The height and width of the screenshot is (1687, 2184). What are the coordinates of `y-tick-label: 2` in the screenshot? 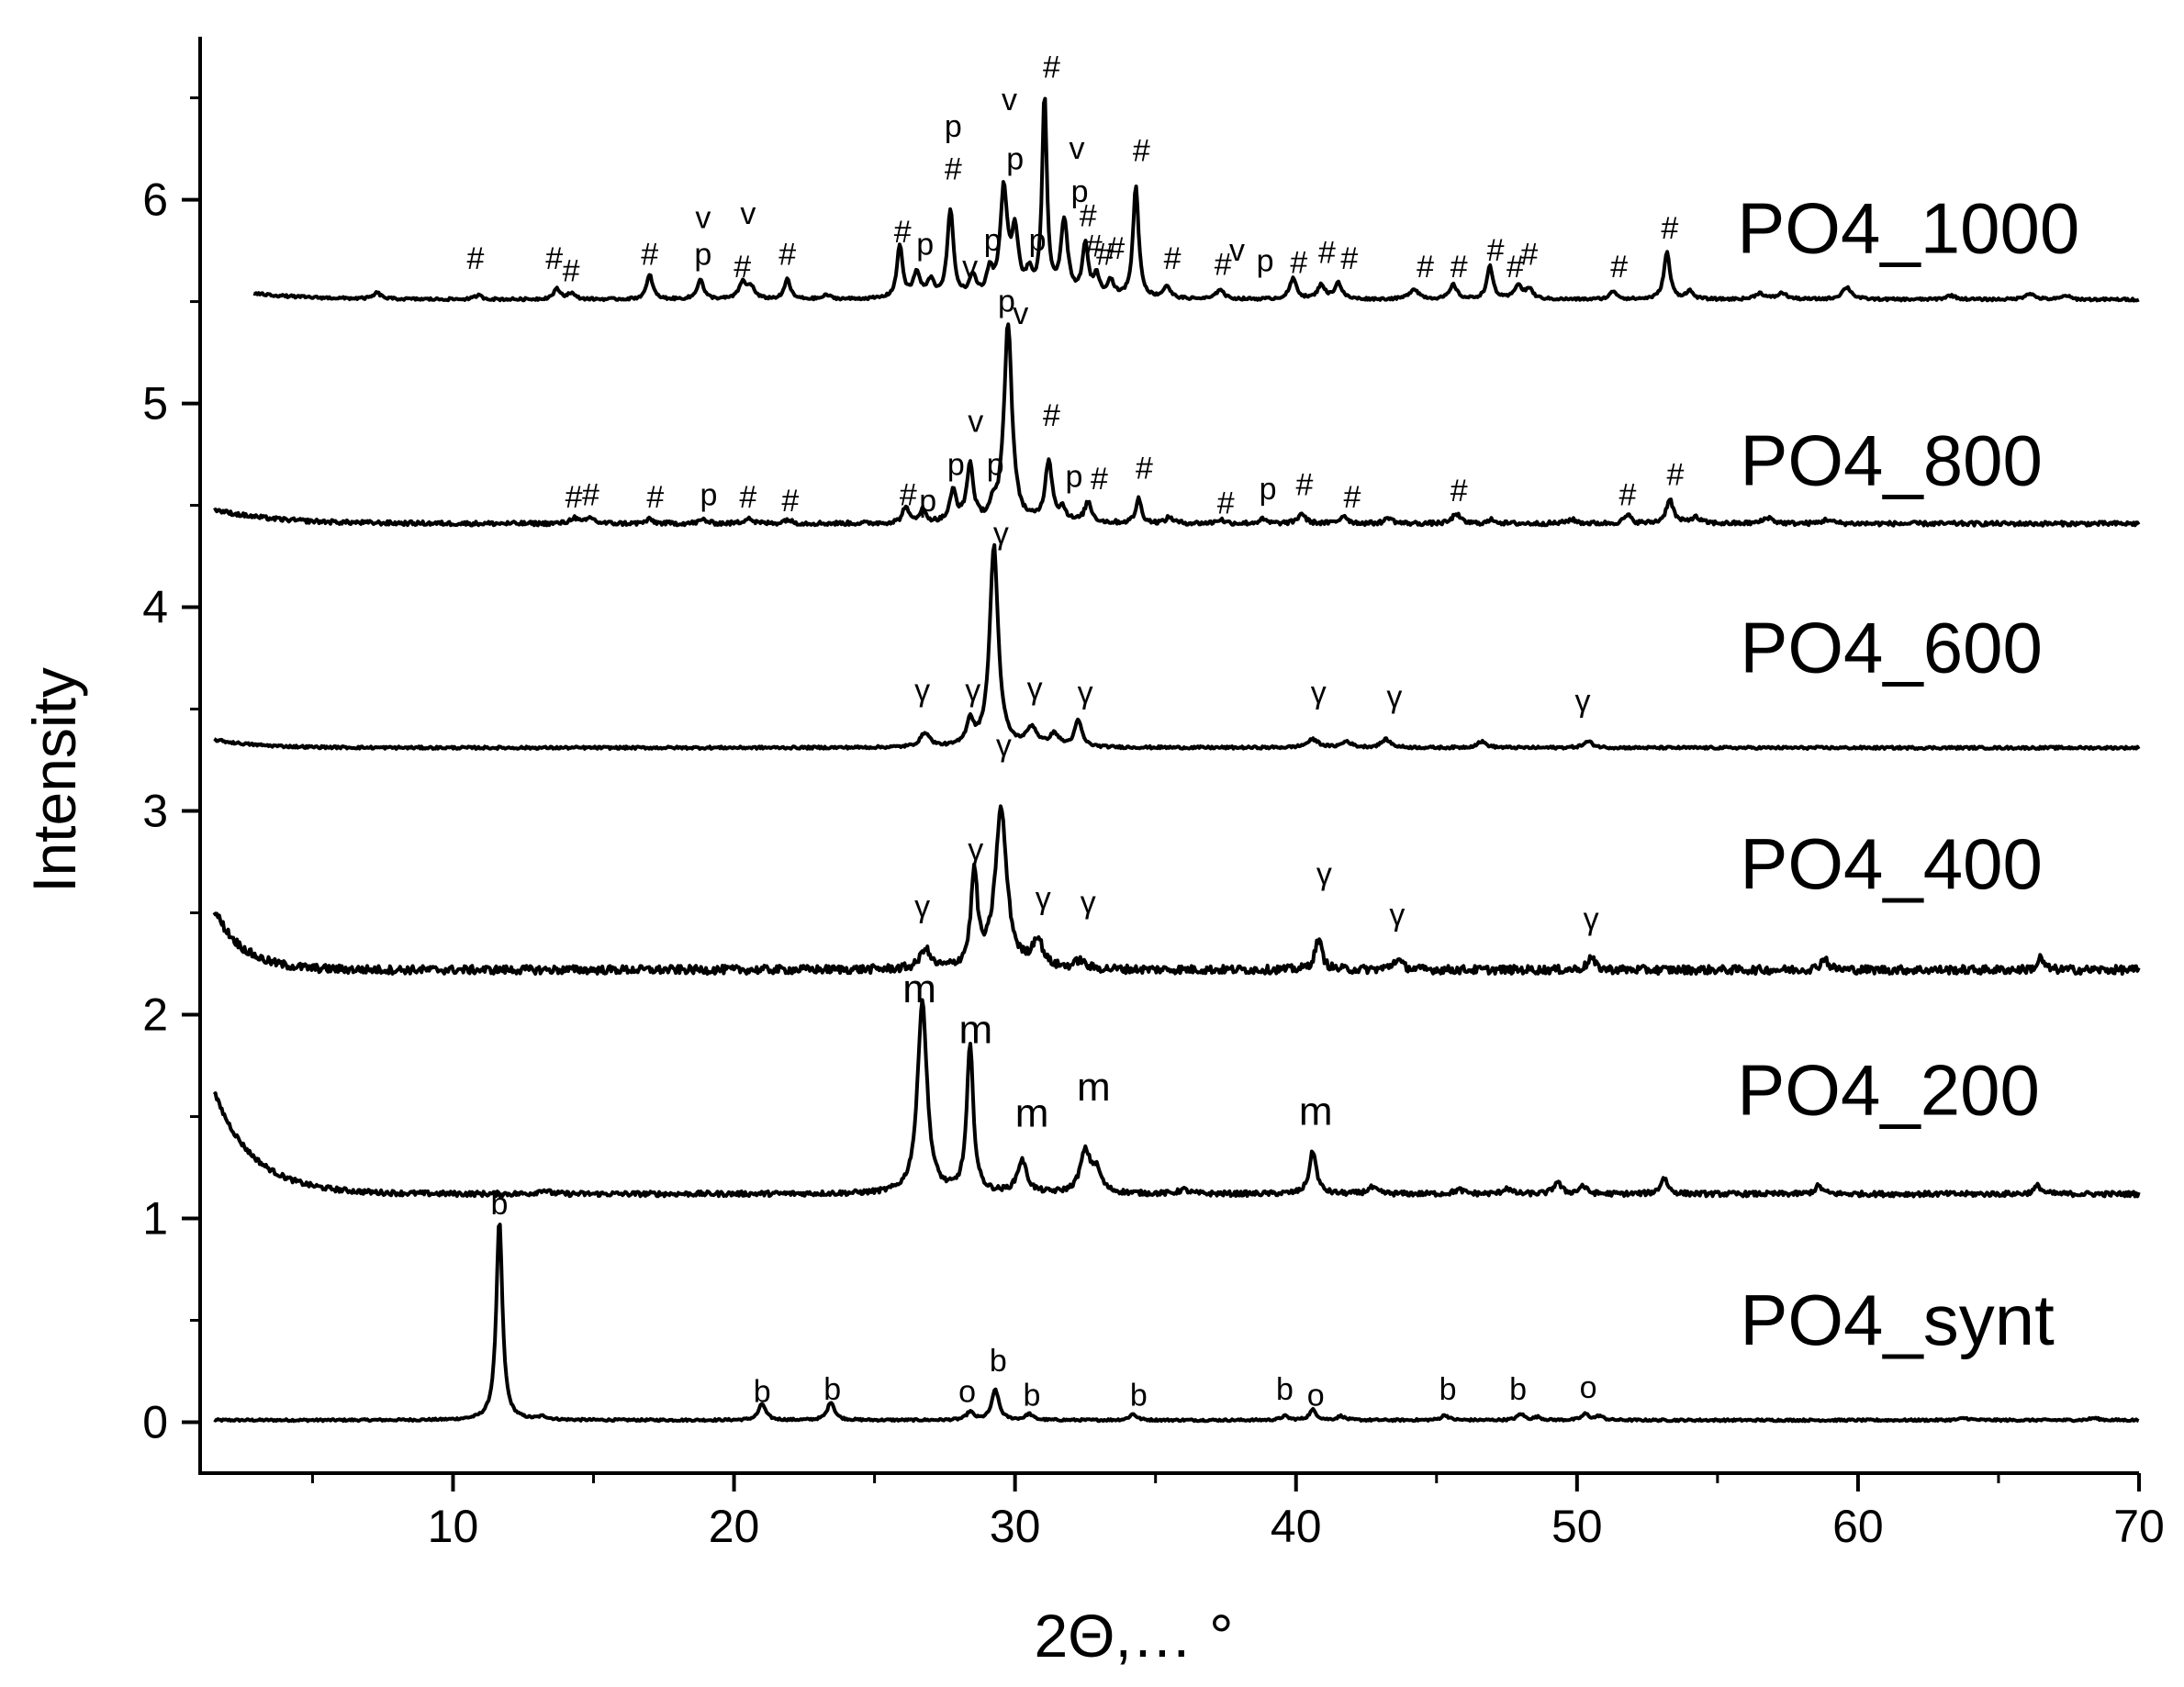 It's located at (155, 1015).